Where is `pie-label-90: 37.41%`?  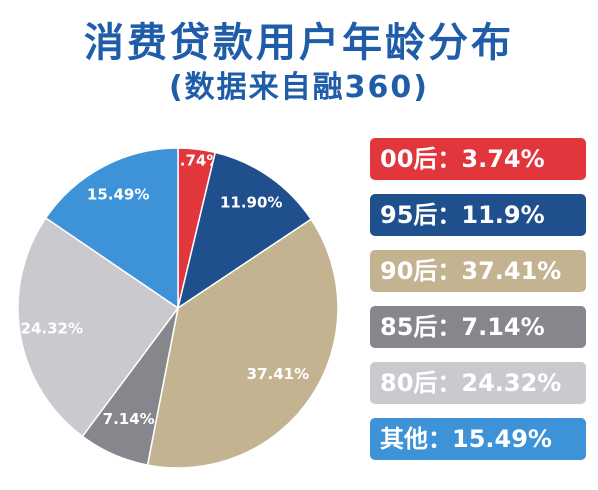 pie-label-90: 37.41% is located at coordinates (278, 374).